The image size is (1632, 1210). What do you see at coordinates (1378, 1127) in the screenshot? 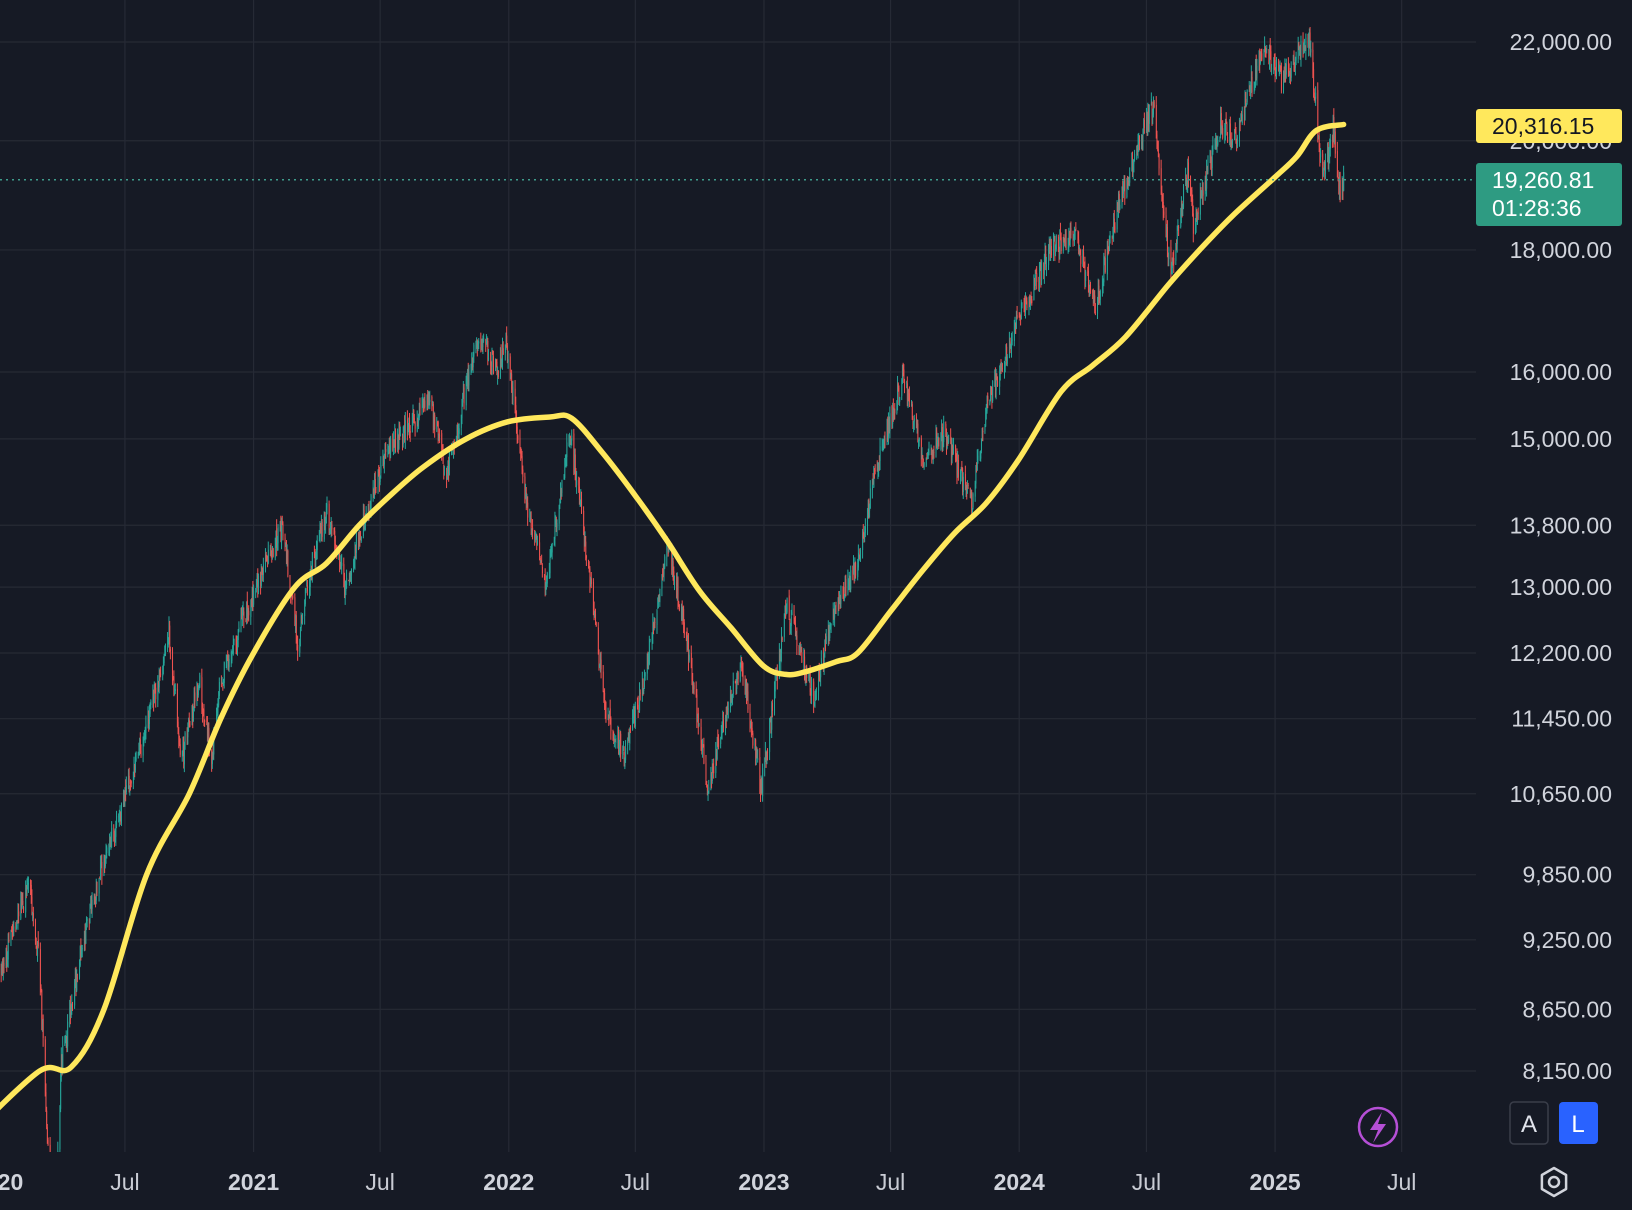
I see `lightning-icon` at bounding box center [1378, 1127].